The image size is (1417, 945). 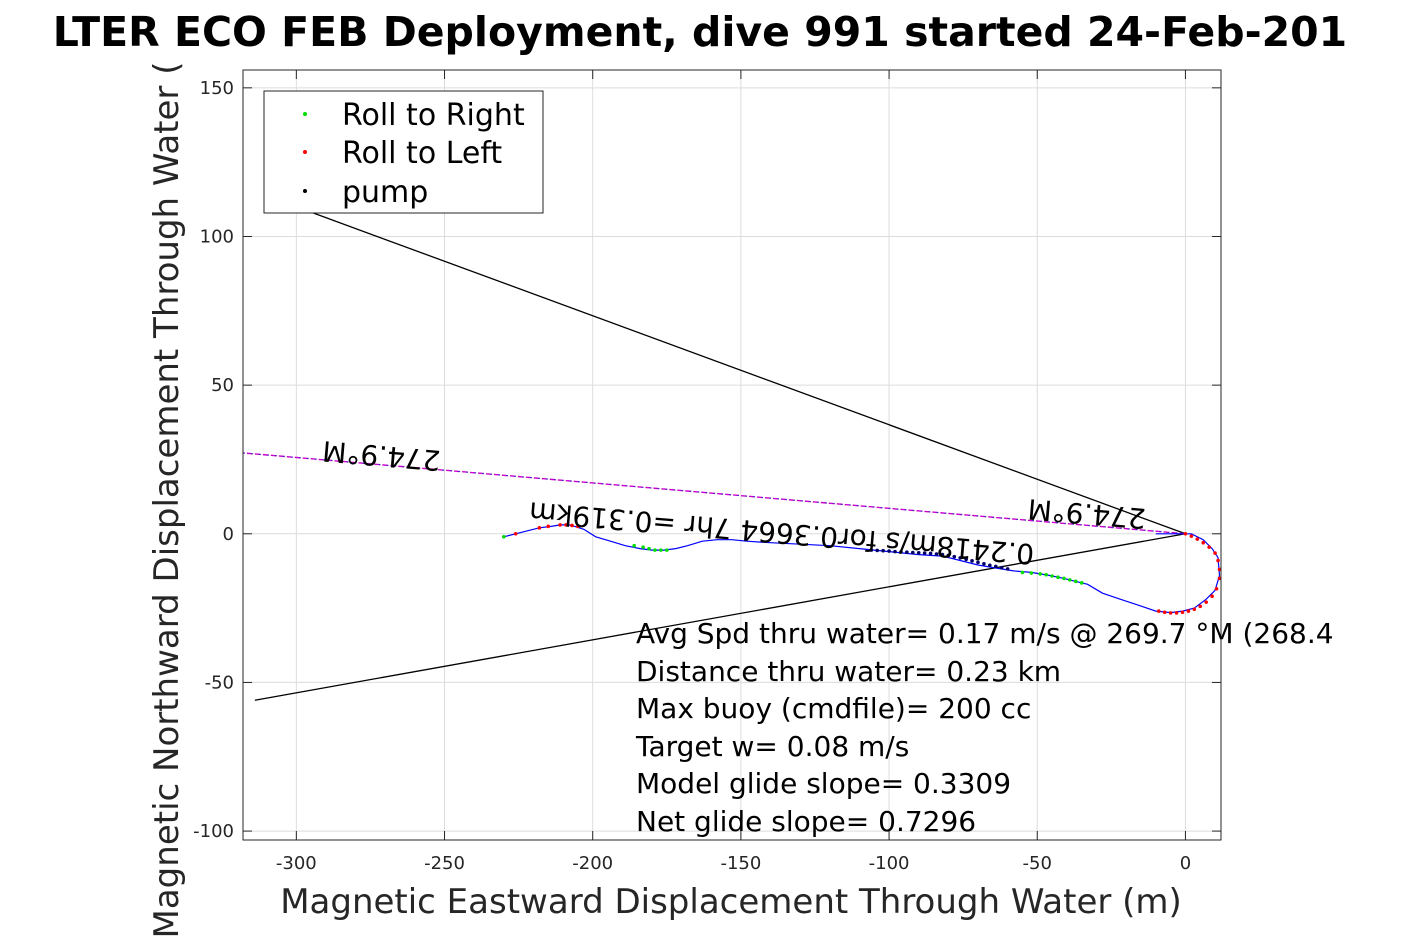 I want to click on legend: Roll to Right Roll to Left pump, so click(x=403, y=152).